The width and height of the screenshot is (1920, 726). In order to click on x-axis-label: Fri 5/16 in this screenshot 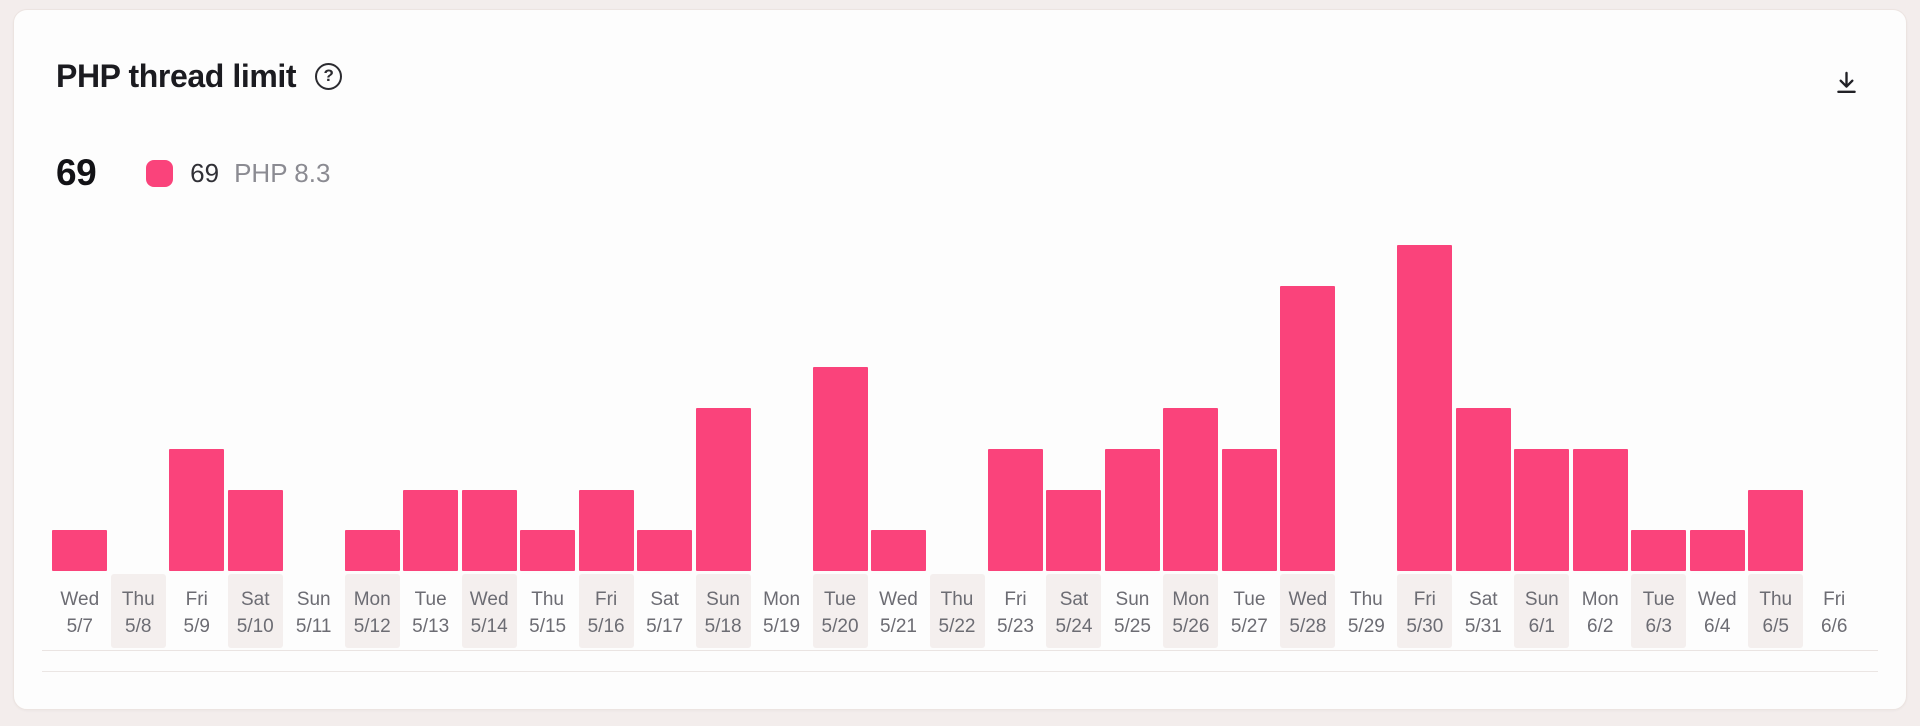, I will do `click(606, 613)`.